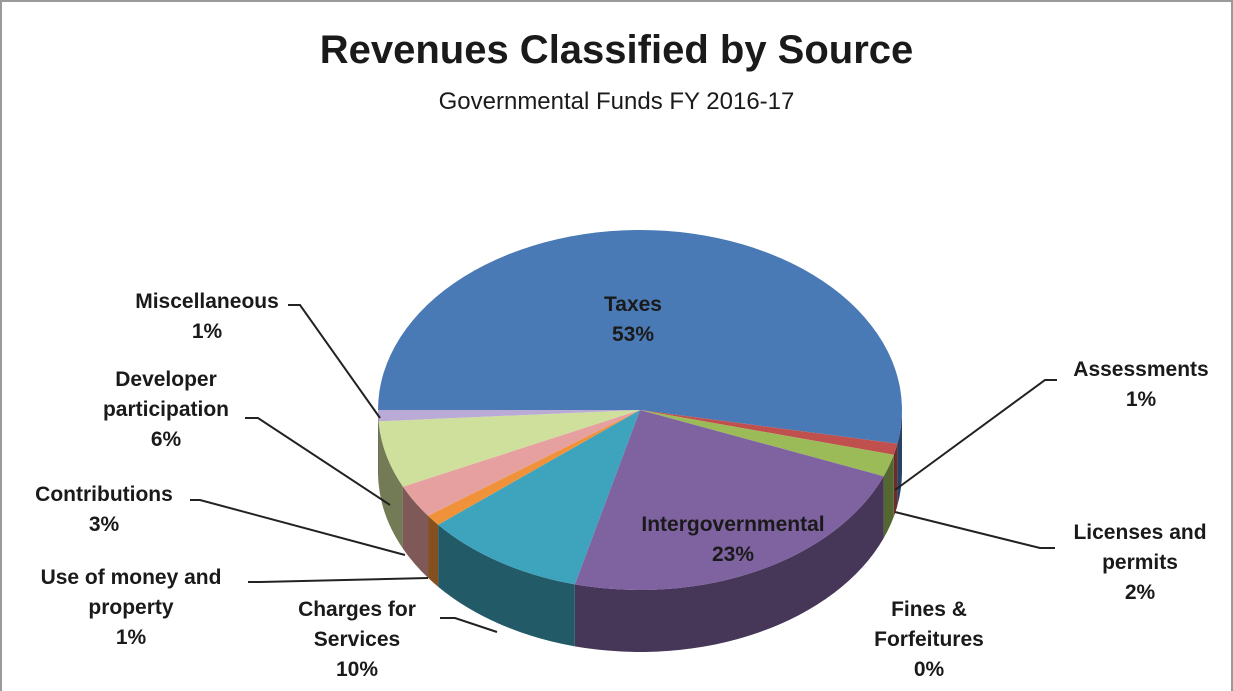 This screenshot has width=1233, height=691. What do you see at coordinates (104, 510) in the screenshot?
I see `slice-label: Contributions 3%` at bounding box center [104, 510].